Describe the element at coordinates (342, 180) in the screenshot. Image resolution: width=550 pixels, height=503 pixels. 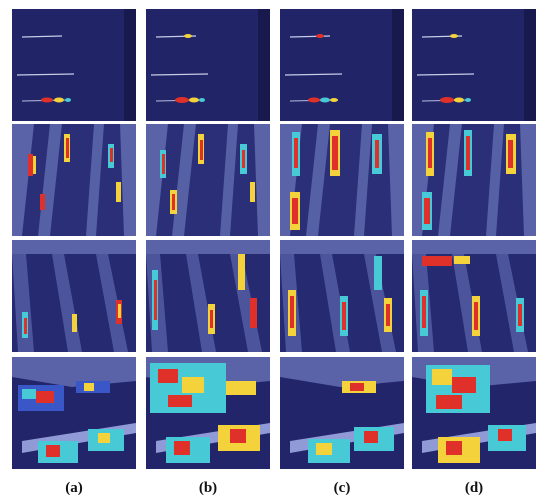
I see `heatmap-r2-c` at that location.